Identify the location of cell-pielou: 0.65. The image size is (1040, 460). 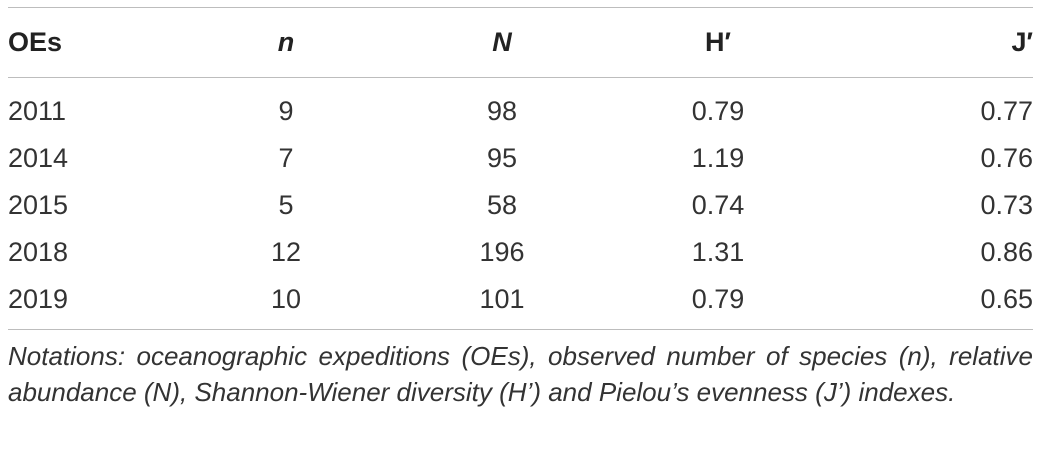
(929, 303).